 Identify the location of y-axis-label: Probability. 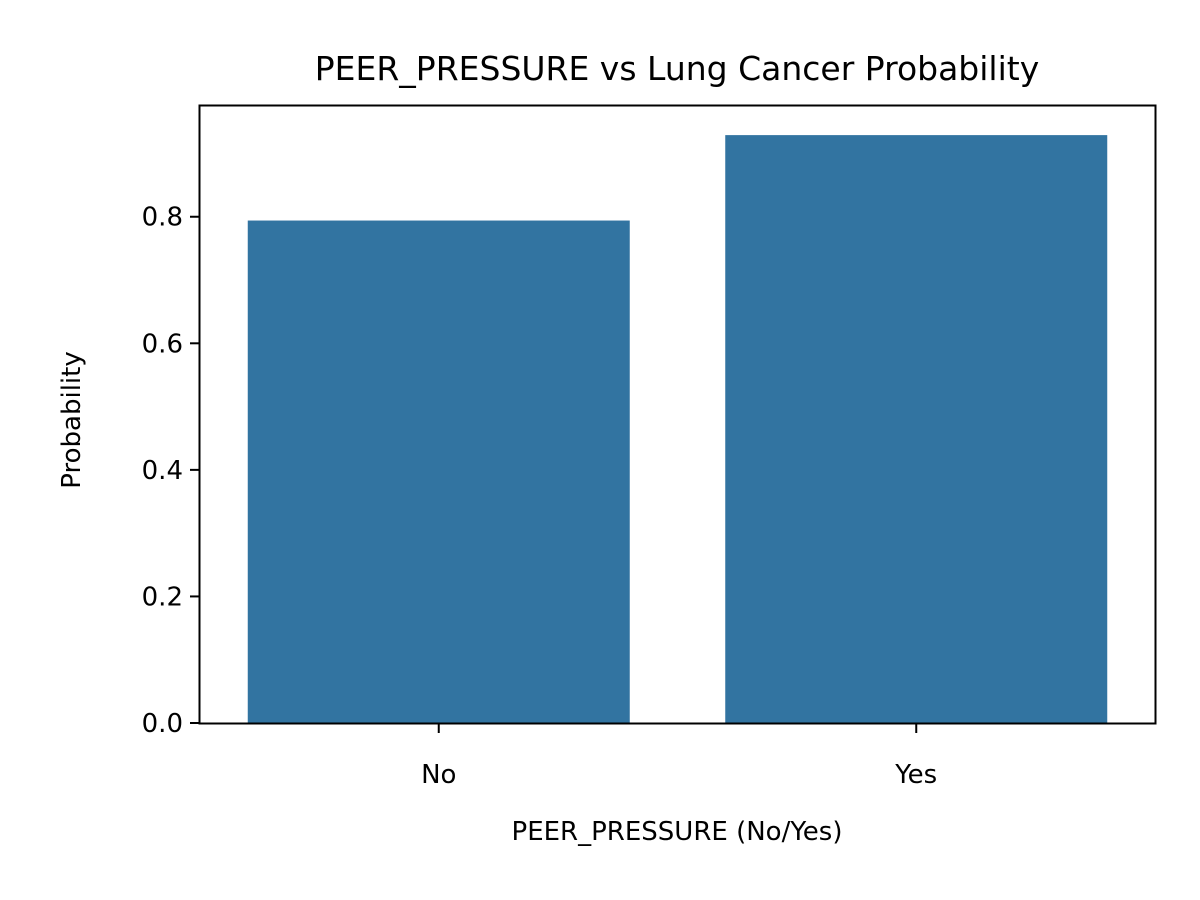
(72, 419).